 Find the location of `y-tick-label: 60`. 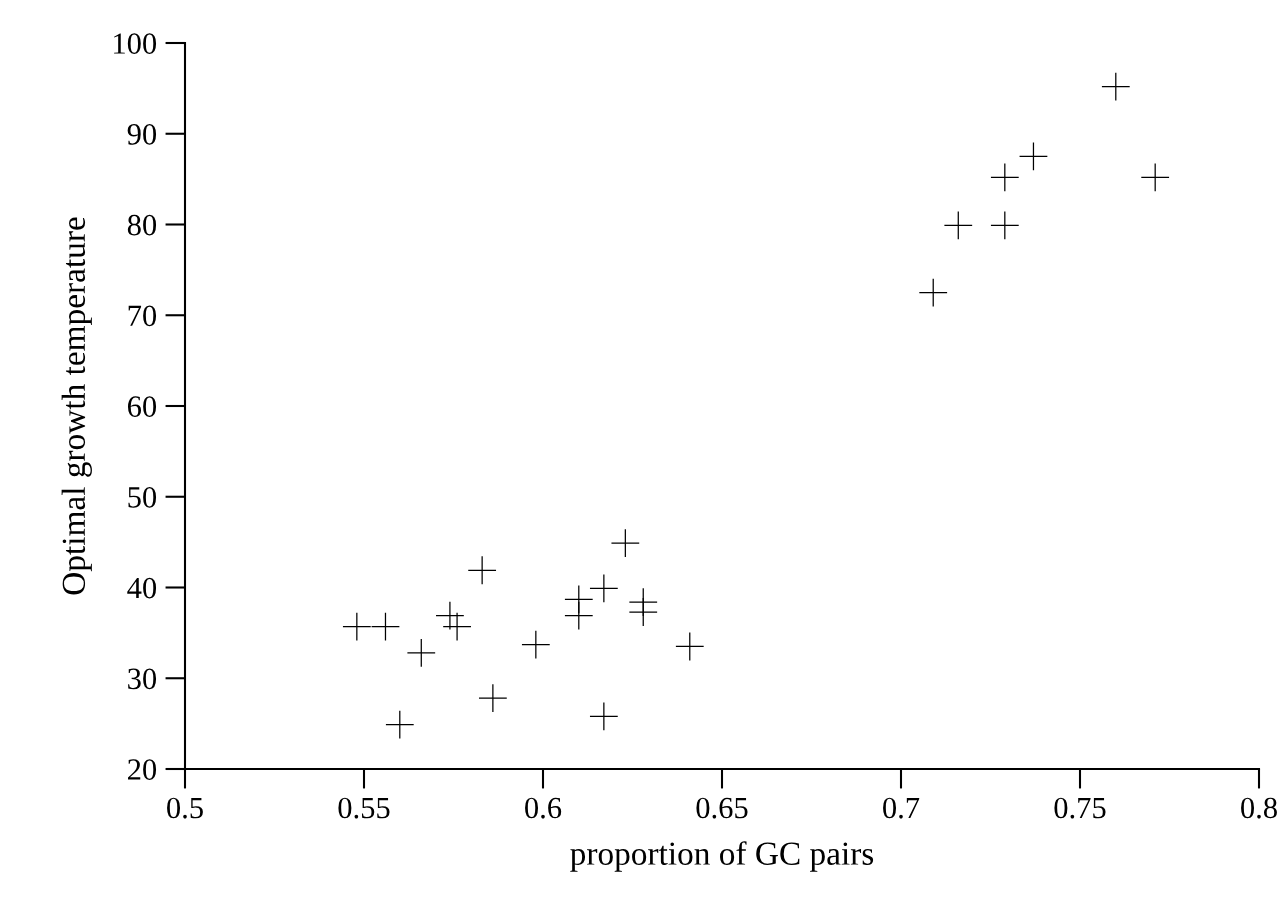

y-tick-label: 60 is located at coordinates (142, 406).